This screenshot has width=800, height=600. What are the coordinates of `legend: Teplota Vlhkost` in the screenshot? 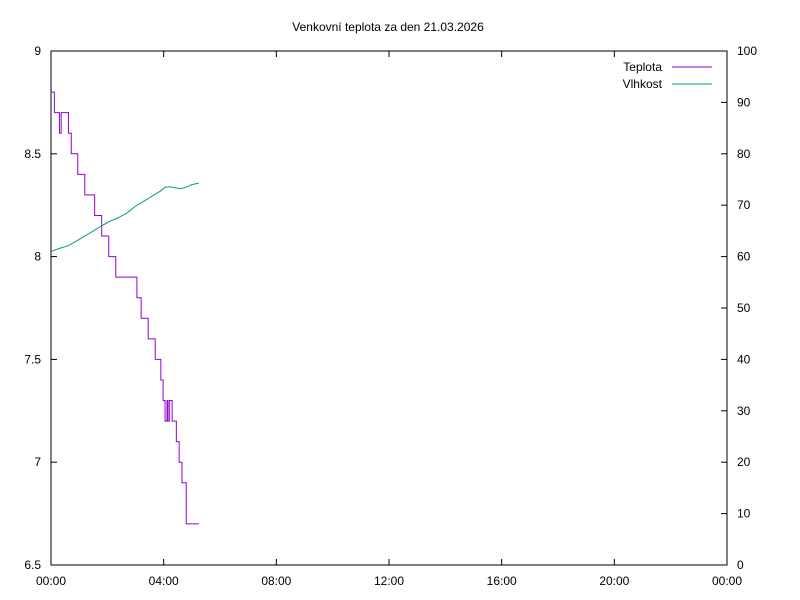 It's located at (667, 75).